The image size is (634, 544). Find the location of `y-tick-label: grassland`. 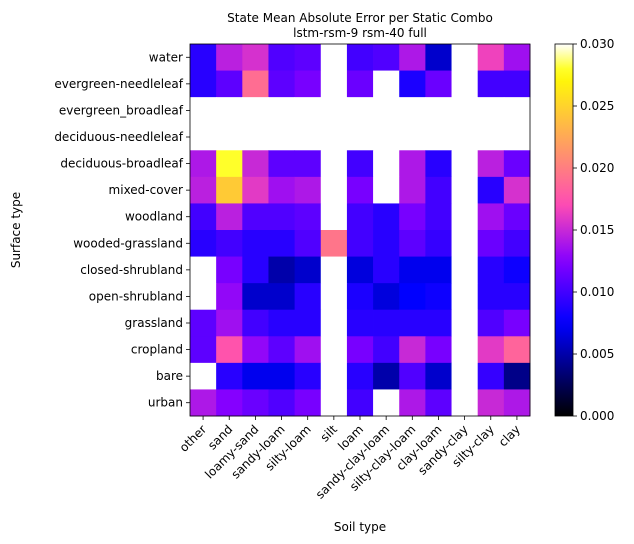

y-tick-label: grassland is located at coordinates (154, 323).